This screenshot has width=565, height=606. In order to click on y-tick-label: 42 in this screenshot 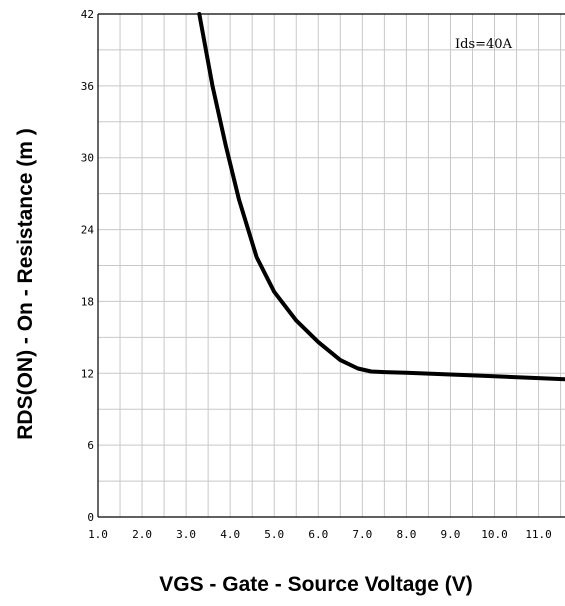, I will do `click(87, 14)`.